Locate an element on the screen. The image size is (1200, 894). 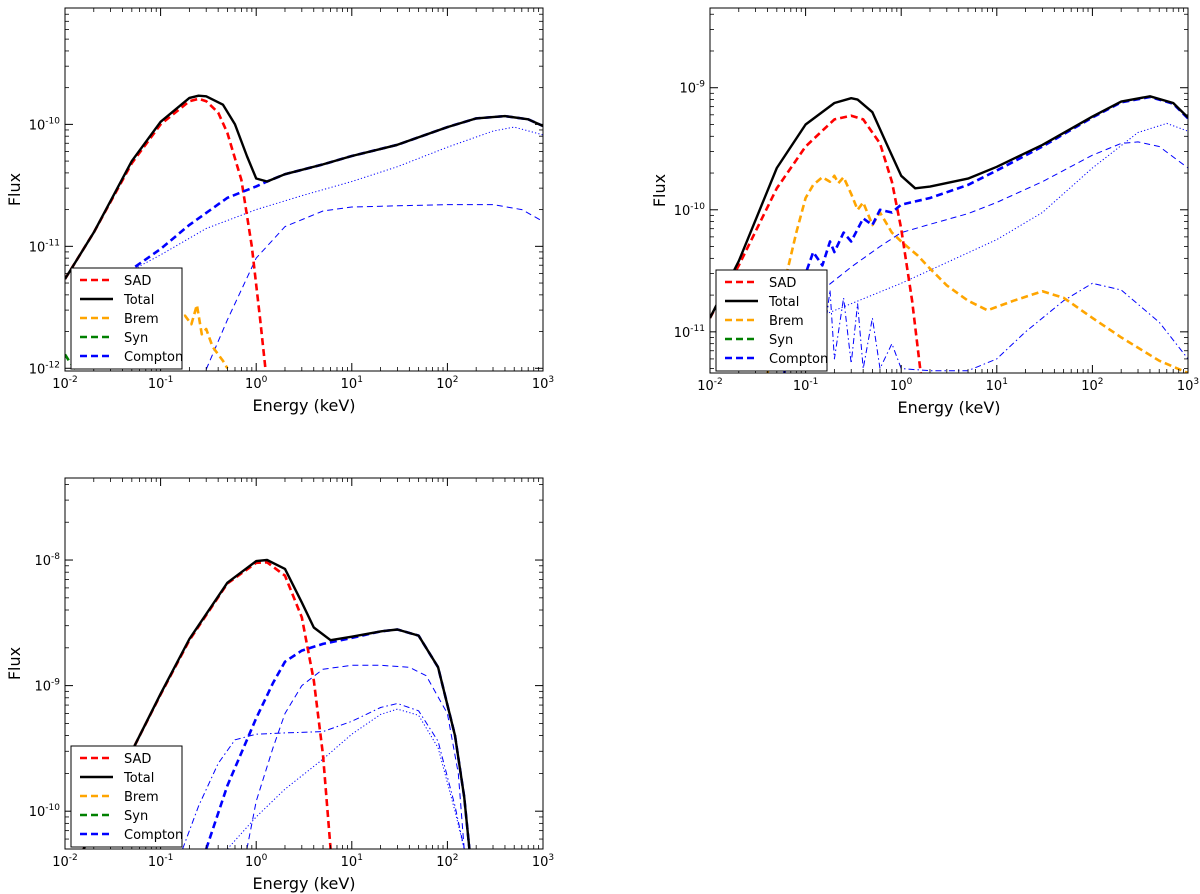
series-group is located at coordinates (949, 234).